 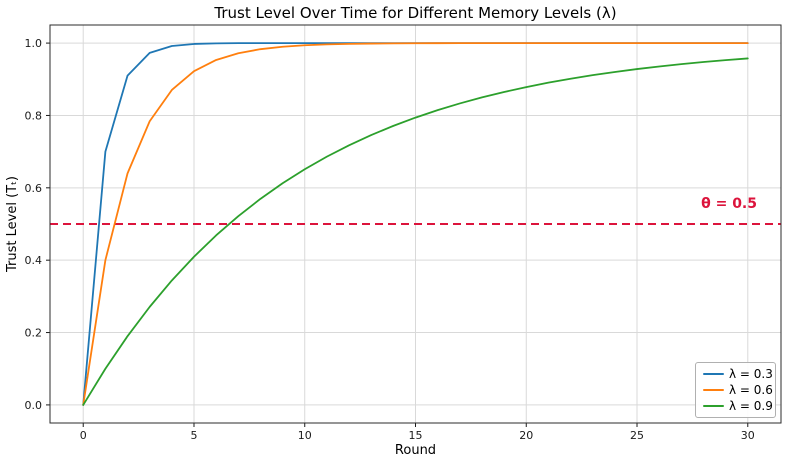 I want to click on x-tick-label: 0, so click(x=83, y=435).